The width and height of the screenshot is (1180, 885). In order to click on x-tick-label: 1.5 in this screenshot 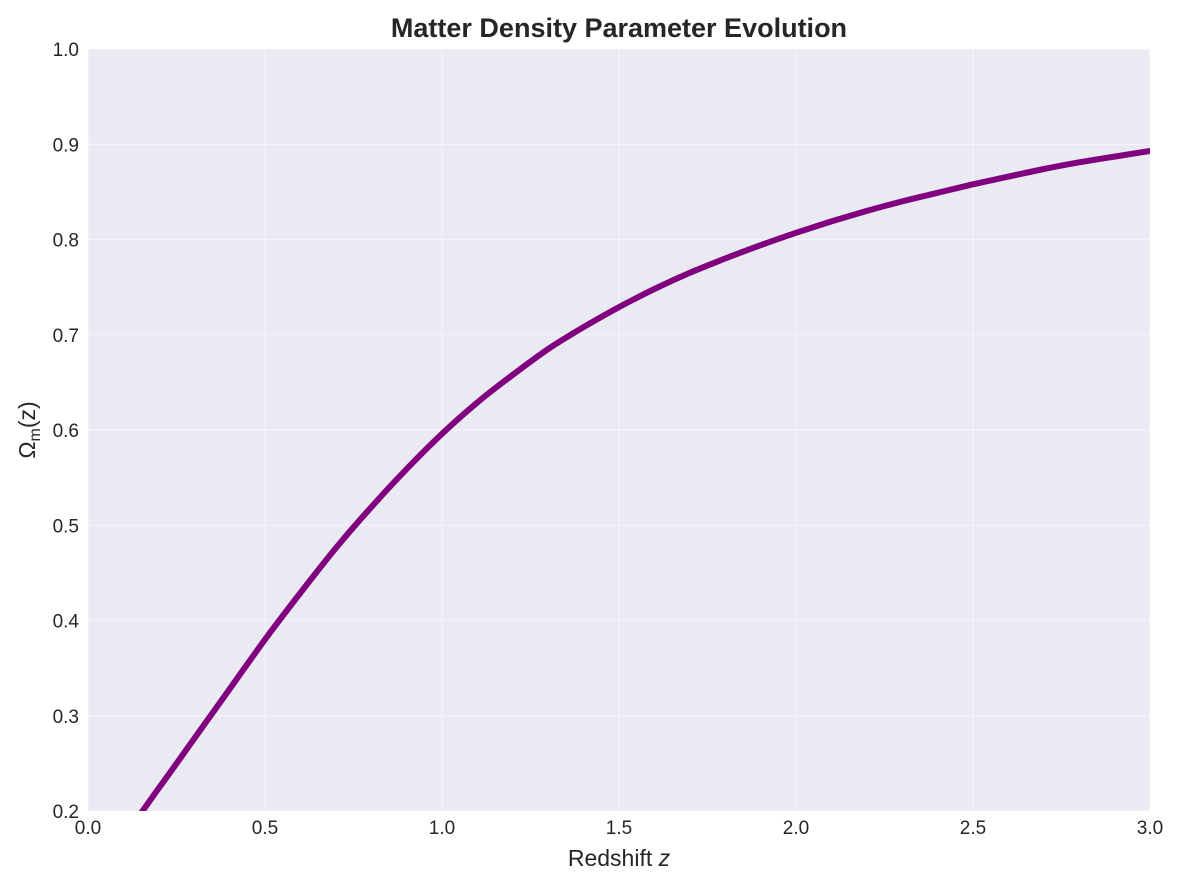, I will do `click(619, 828)`.